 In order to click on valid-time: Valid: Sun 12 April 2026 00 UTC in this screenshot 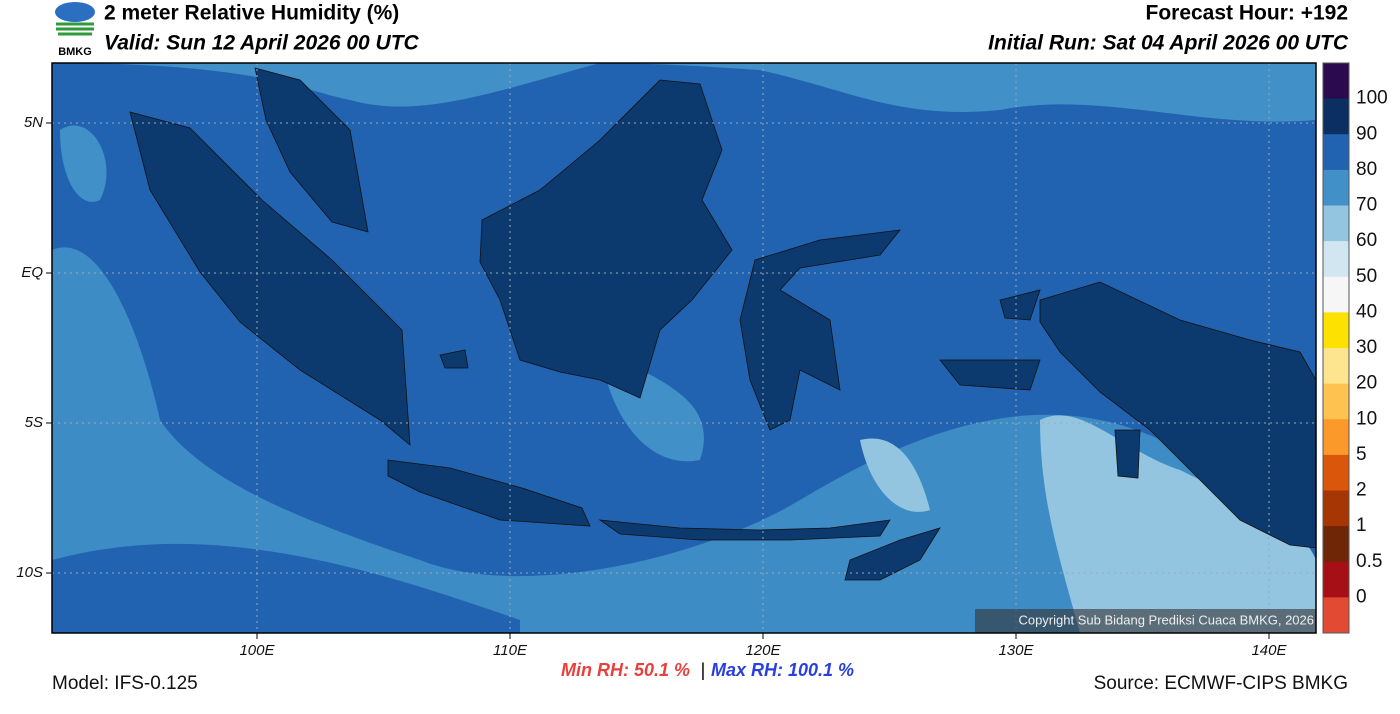, I will do `click(262, 43)`.